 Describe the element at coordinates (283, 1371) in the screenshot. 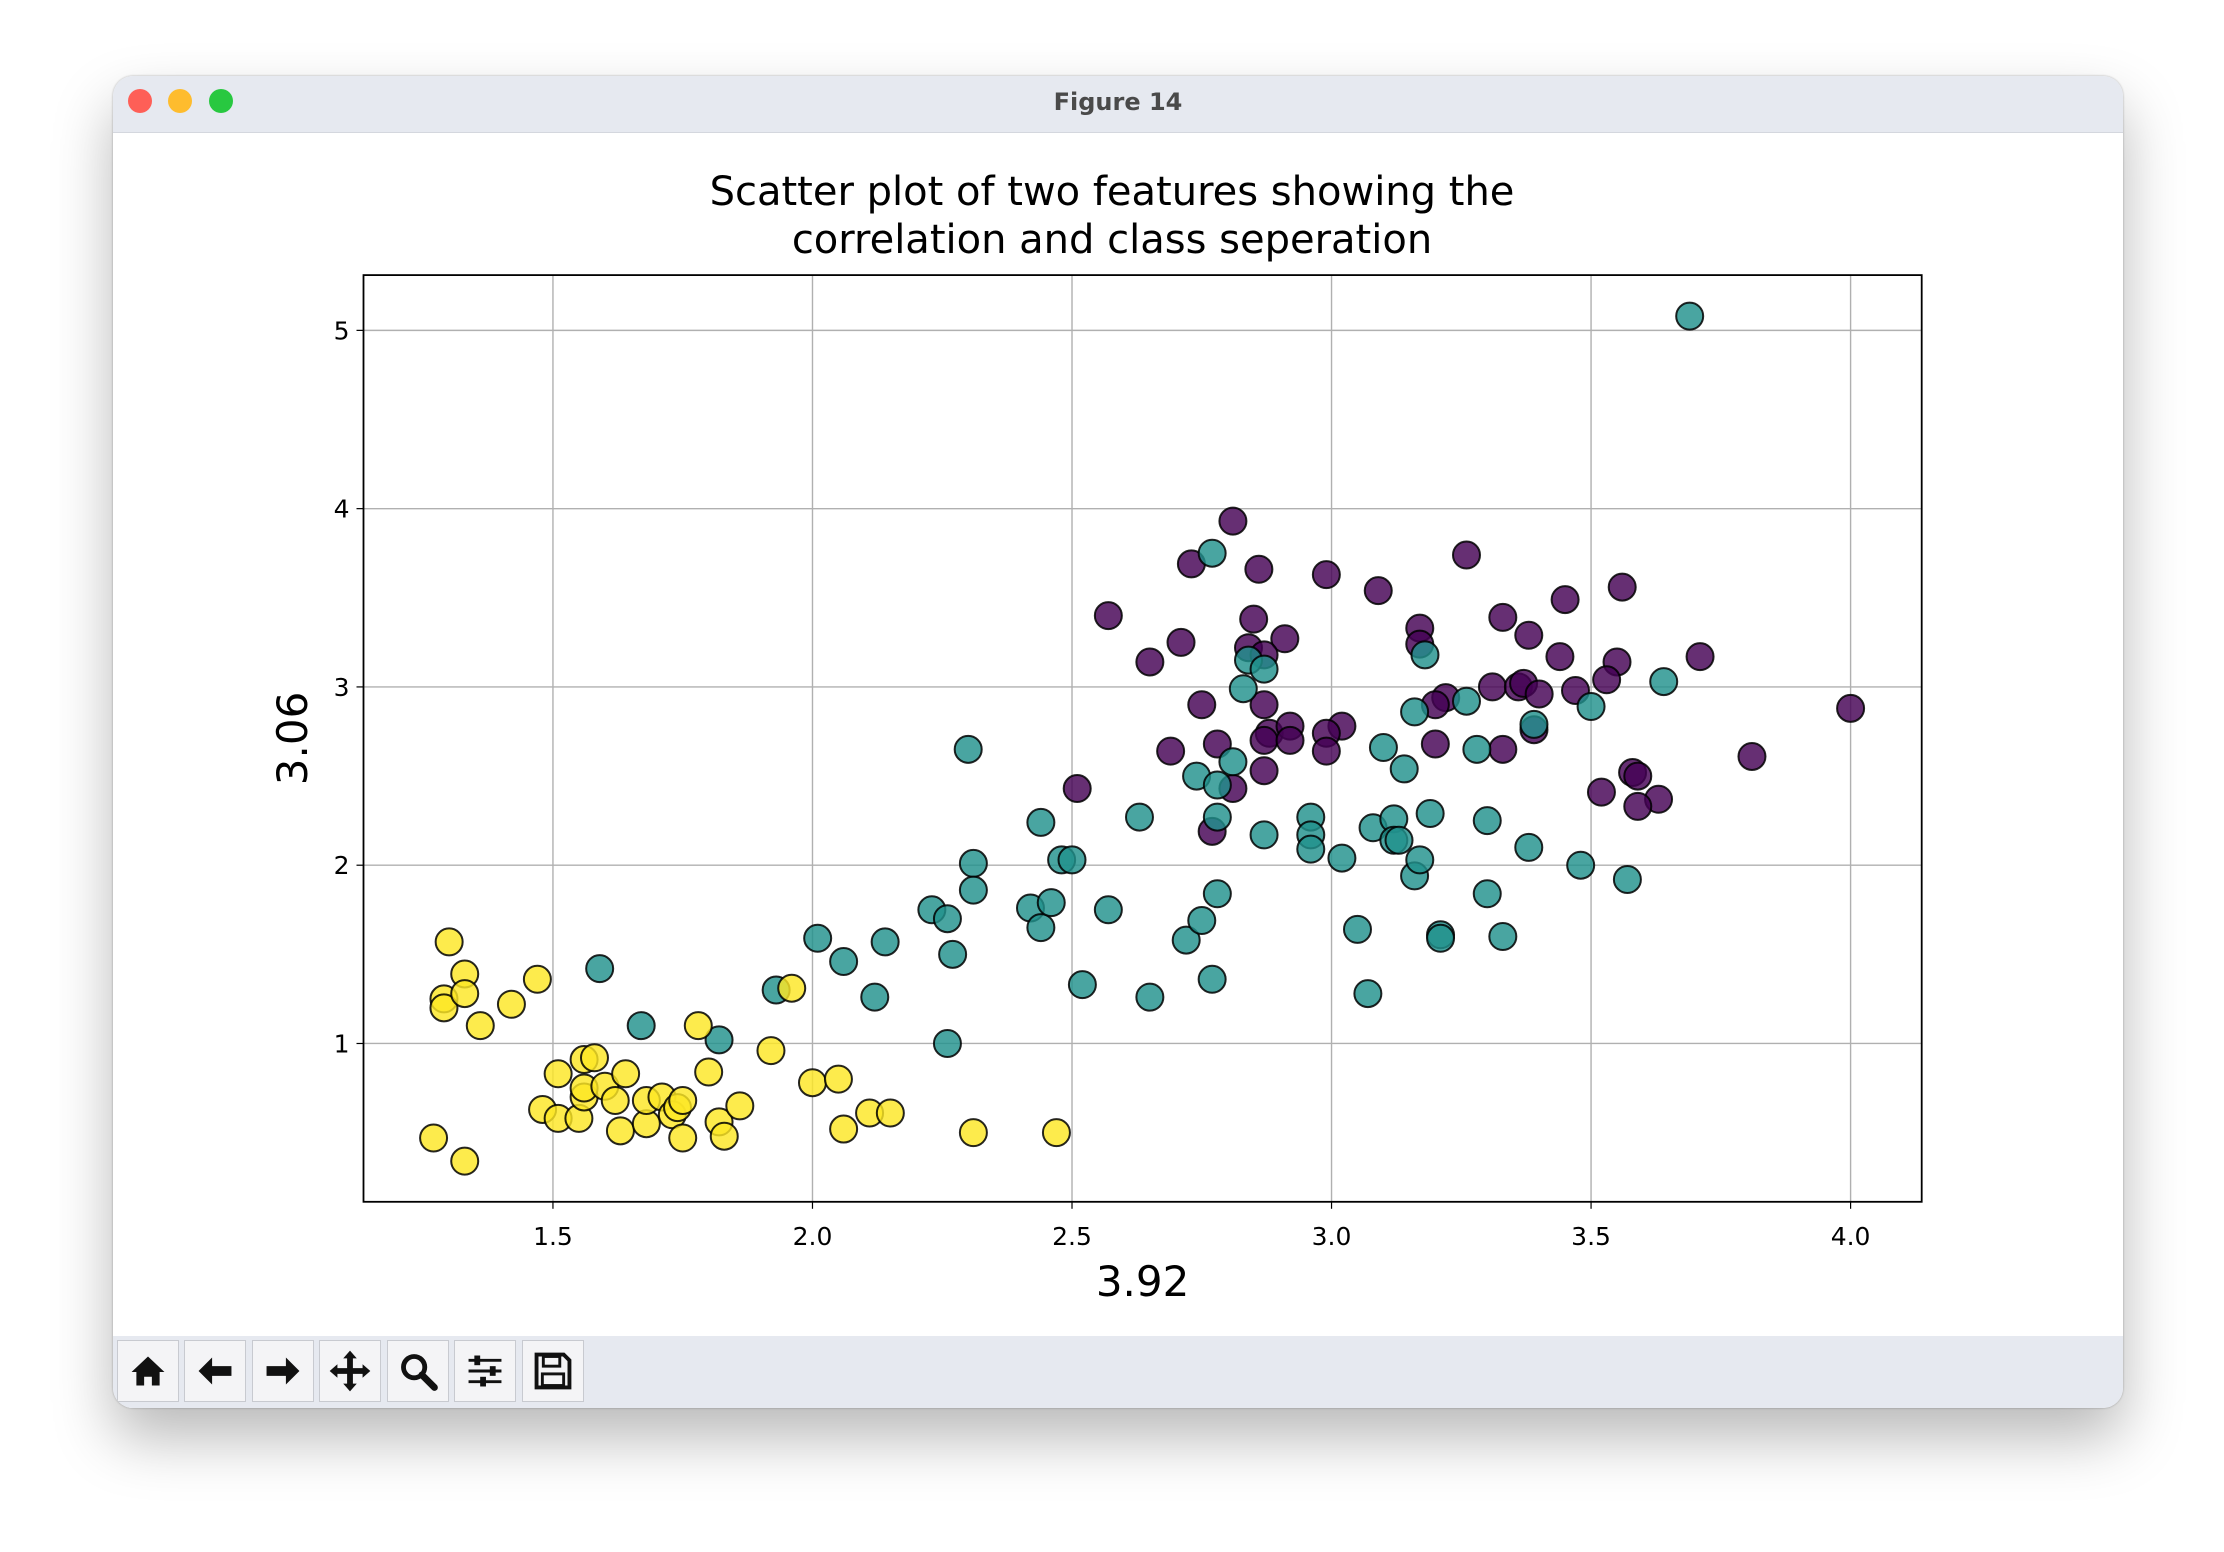

I see `forward-button` at that location.